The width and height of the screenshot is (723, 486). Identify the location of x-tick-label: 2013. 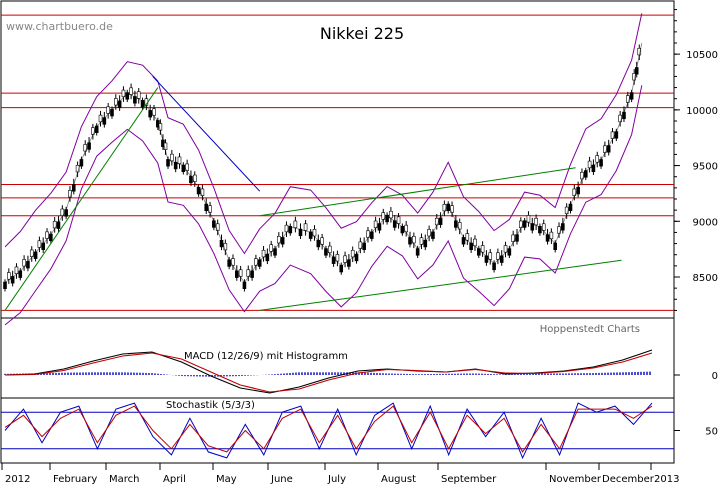
(666, 479).